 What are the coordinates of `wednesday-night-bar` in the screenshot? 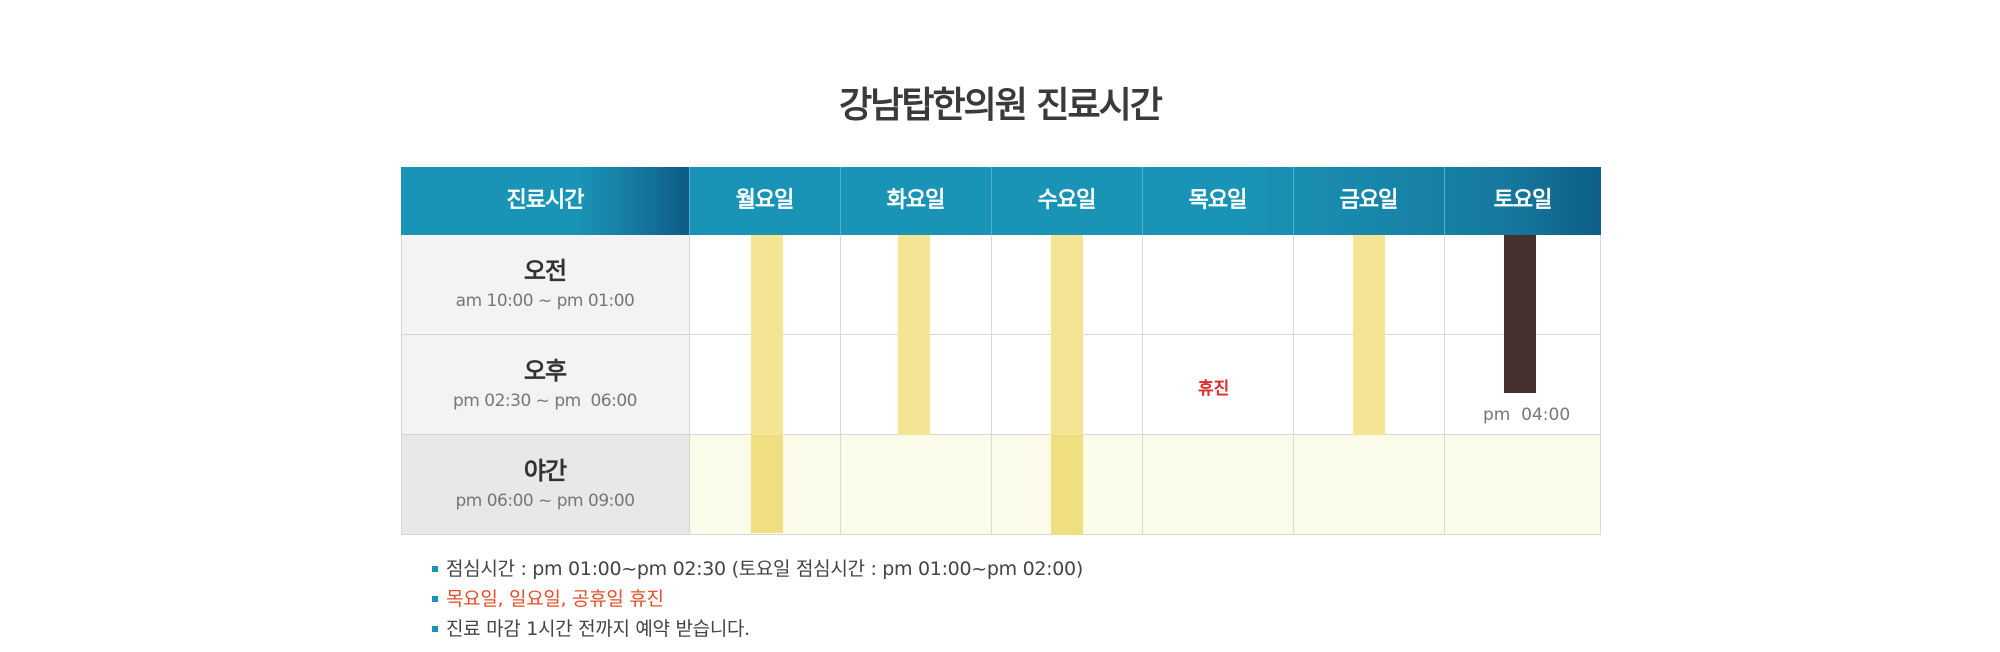 It's located at (1067, 485).